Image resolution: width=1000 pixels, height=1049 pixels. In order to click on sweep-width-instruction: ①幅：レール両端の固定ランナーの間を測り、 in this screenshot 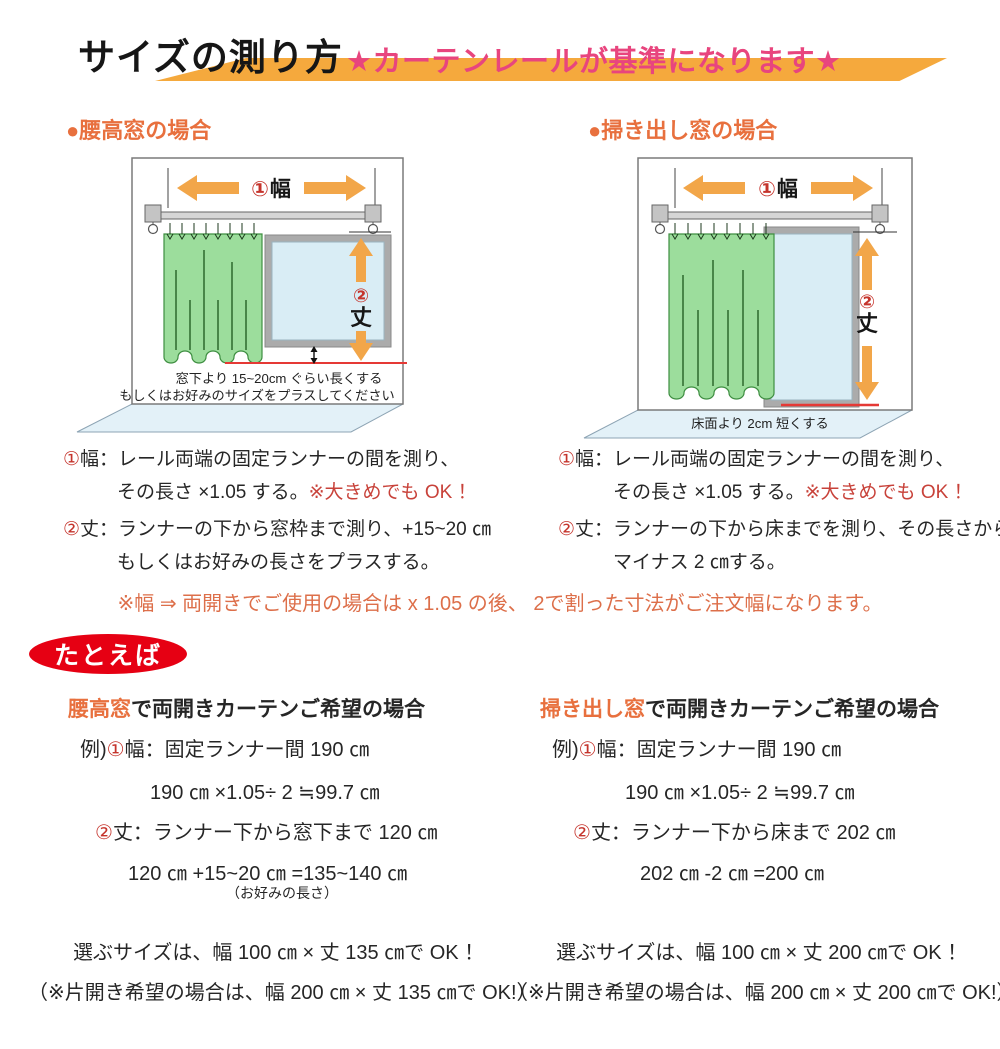, I will do `click(756, 457)`.